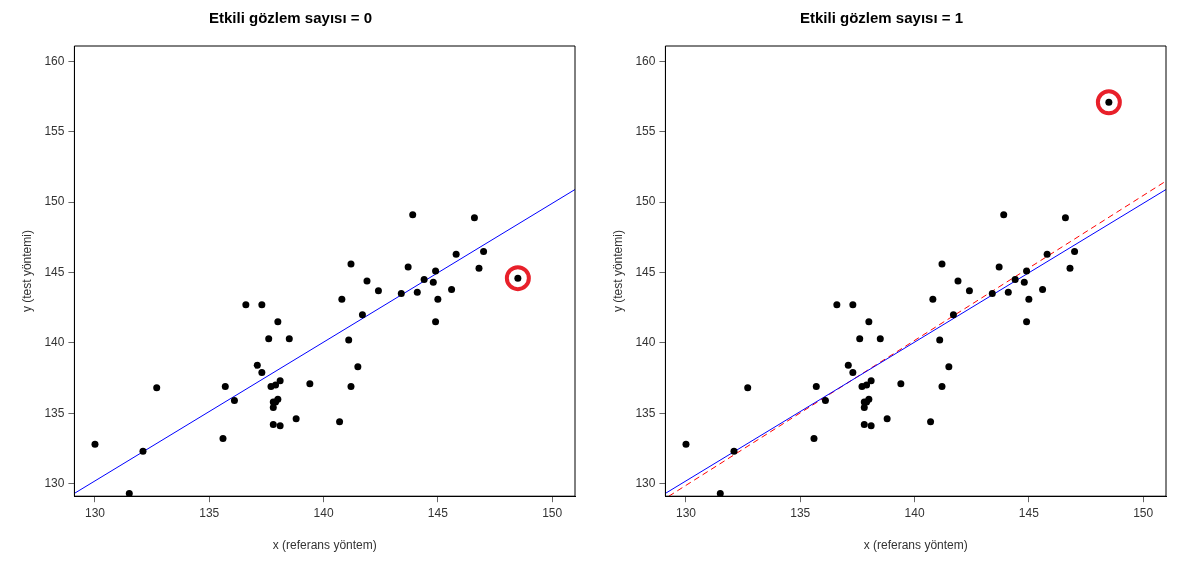 Image resolution: width=1182 pixels, height=563 pixels. I want to click on chart-title: Etkili gözlem sayısı = 1, so click(881, 18).